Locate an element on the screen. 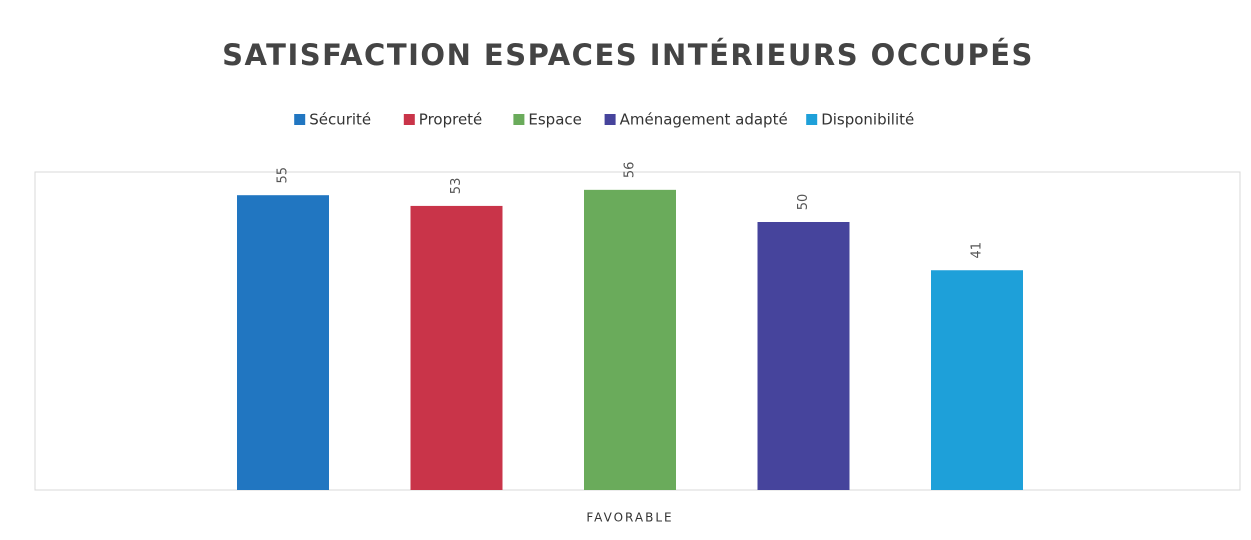 The height and width of the screenshot is (540, 1251). legend-label: Sécurité is located at coordinates (340, 120).